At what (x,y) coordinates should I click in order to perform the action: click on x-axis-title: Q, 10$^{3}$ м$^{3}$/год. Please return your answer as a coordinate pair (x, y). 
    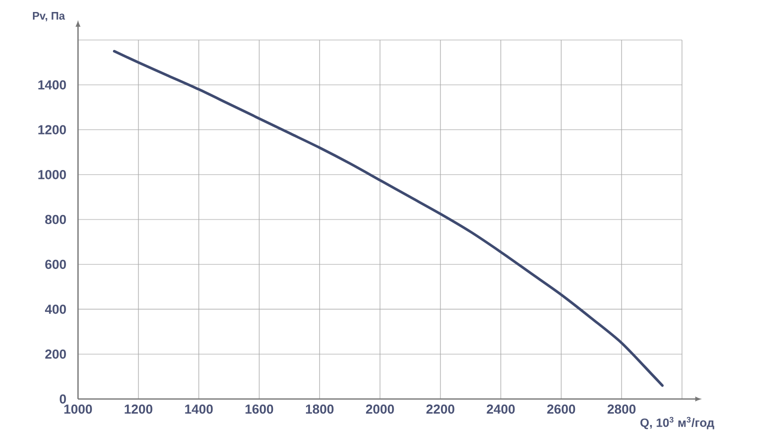
    Looking at the image, I should click on (677, 423).